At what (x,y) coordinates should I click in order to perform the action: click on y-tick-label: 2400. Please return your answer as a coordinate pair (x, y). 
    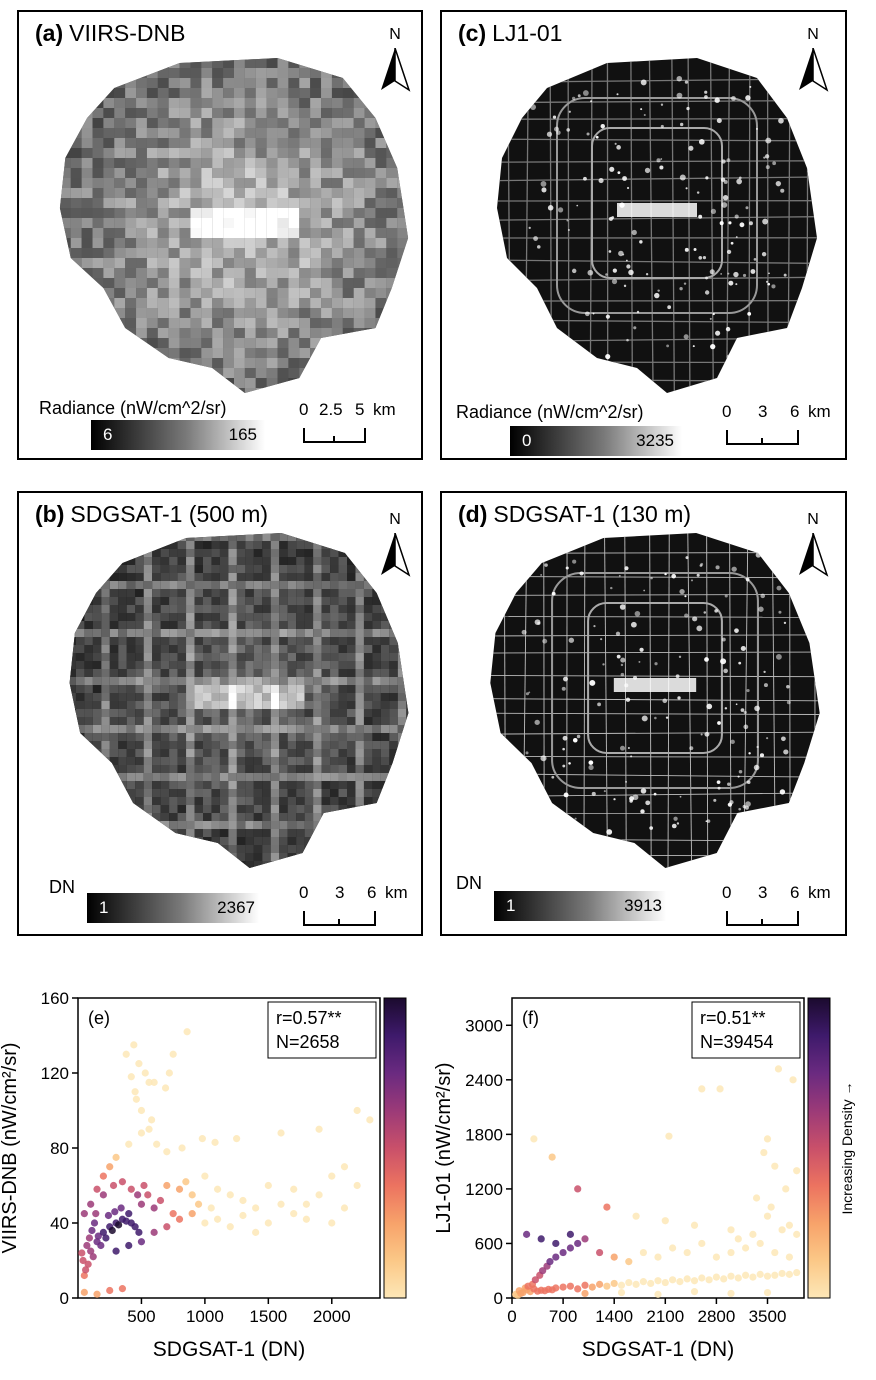
    Looking at the image, I should click on (484, 1080).